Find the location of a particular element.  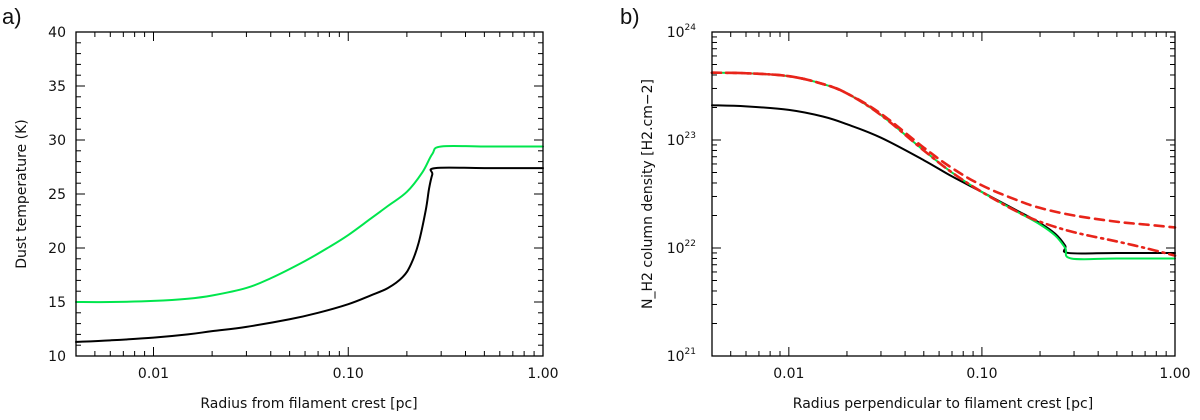

panel-a-y-axis-title: Dust temperature (K) is located at coordinates (22, 193).